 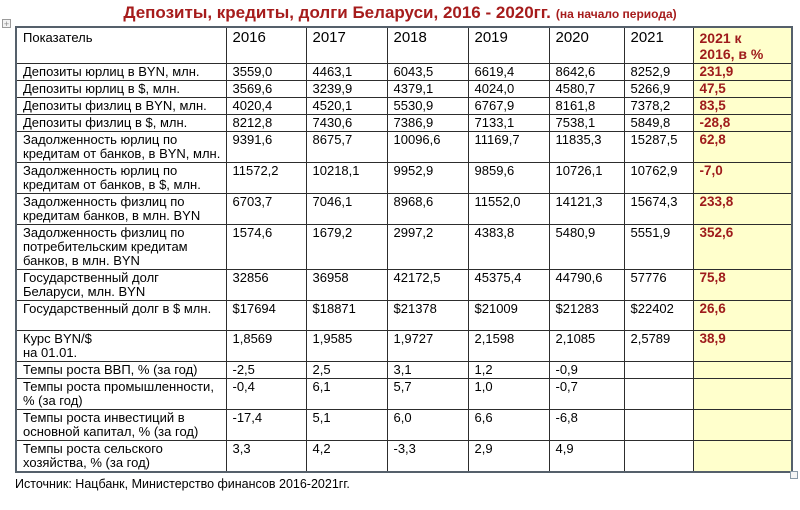 I want to click on table-move-handle-icon: +, so click(x=6, y=24).